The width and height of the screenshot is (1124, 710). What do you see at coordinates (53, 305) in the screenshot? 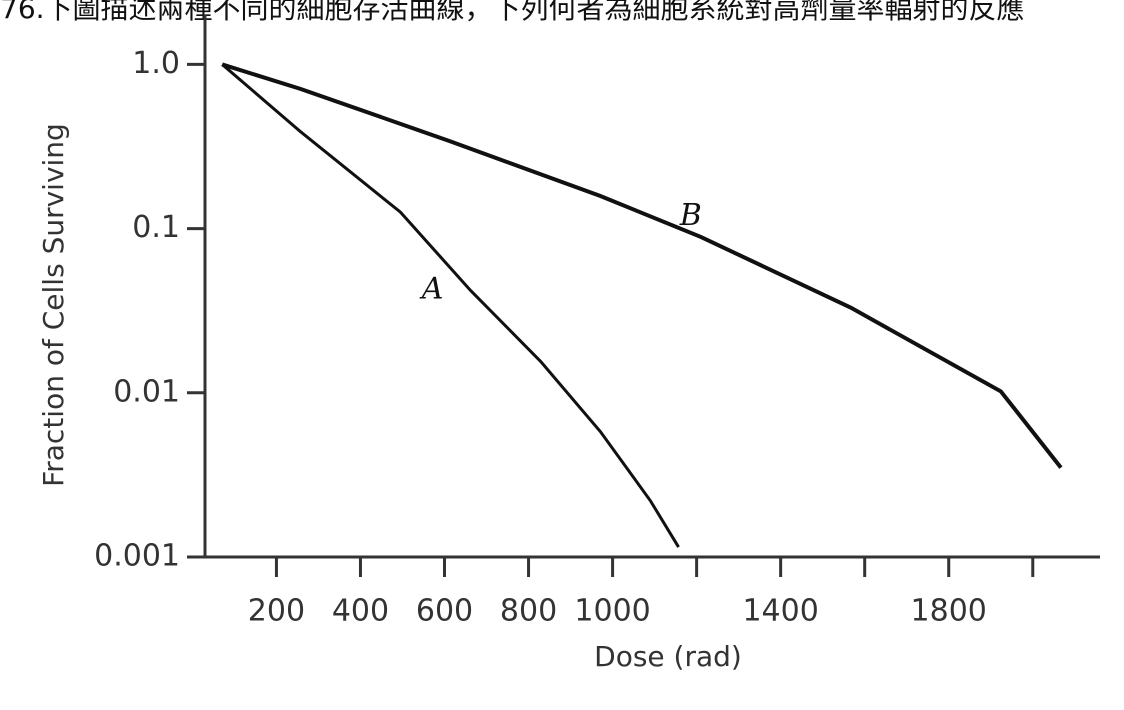
I see `y-axis-label: Fraction of Cells Surviving` at bounding box center [53, 305].